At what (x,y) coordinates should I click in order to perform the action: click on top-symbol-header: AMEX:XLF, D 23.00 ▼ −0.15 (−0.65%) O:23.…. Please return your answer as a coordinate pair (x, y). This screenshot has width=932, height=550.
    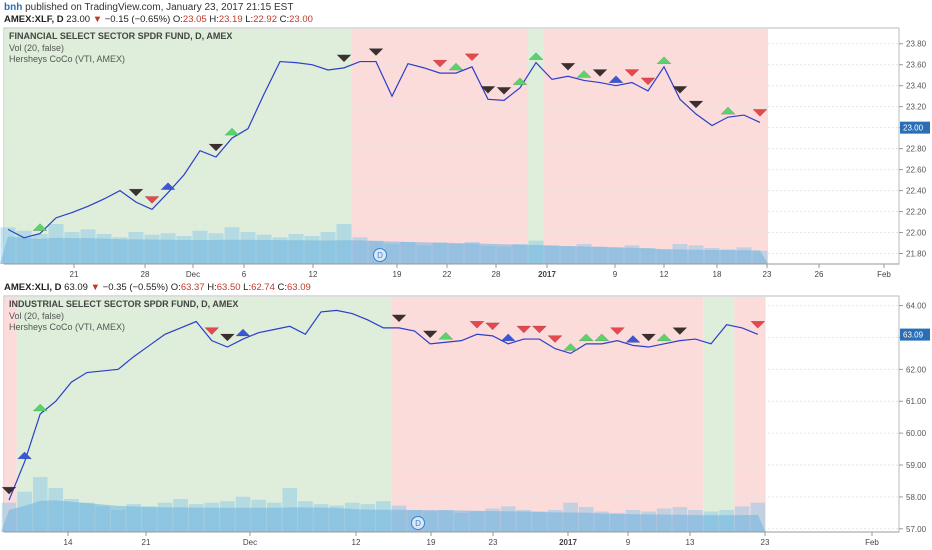
    Looking at the image, I should click on (158, 19).